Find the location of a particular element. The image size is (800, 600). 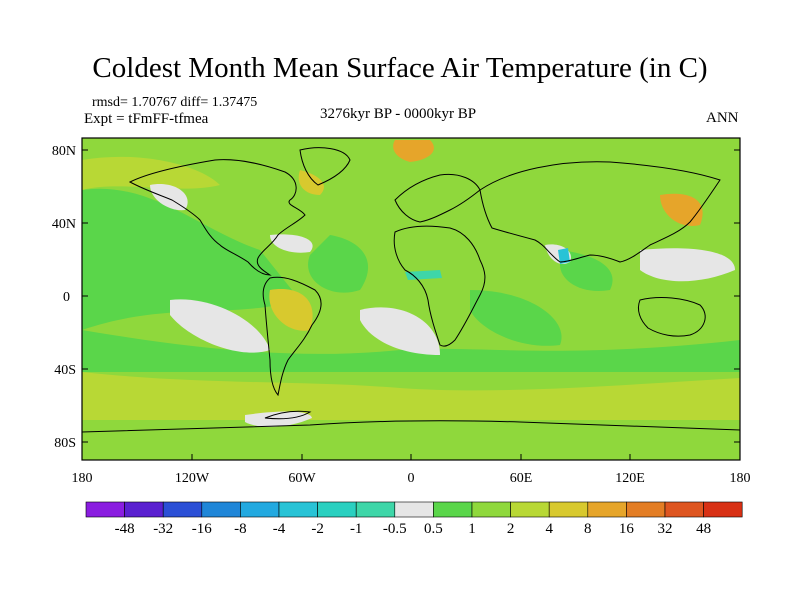

field-green-atlantic is located at coordinates (191, 259).